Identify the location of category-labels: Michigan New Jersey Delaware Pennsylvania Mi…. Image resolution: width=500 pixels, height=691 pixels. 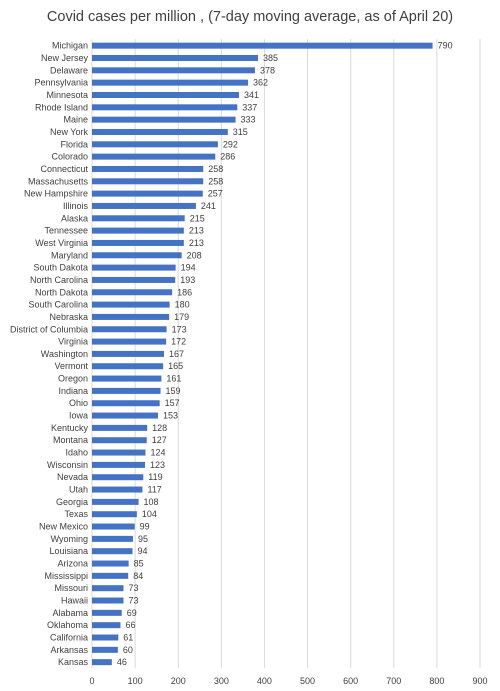
(49, 354).